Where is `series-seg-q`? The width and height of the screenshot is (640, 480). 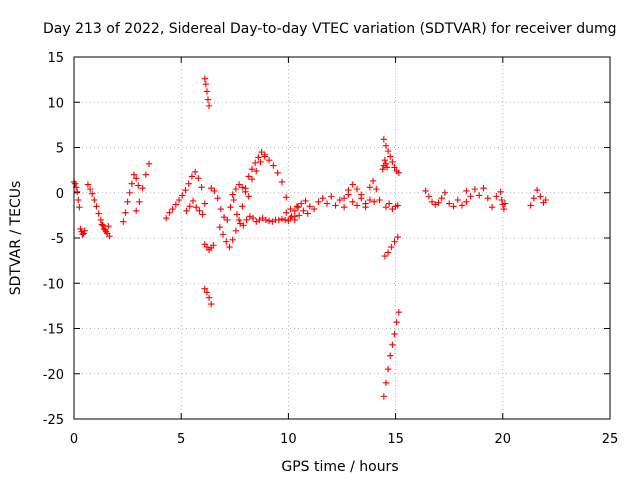 series-seg-q is located at coordinates (297, 215).